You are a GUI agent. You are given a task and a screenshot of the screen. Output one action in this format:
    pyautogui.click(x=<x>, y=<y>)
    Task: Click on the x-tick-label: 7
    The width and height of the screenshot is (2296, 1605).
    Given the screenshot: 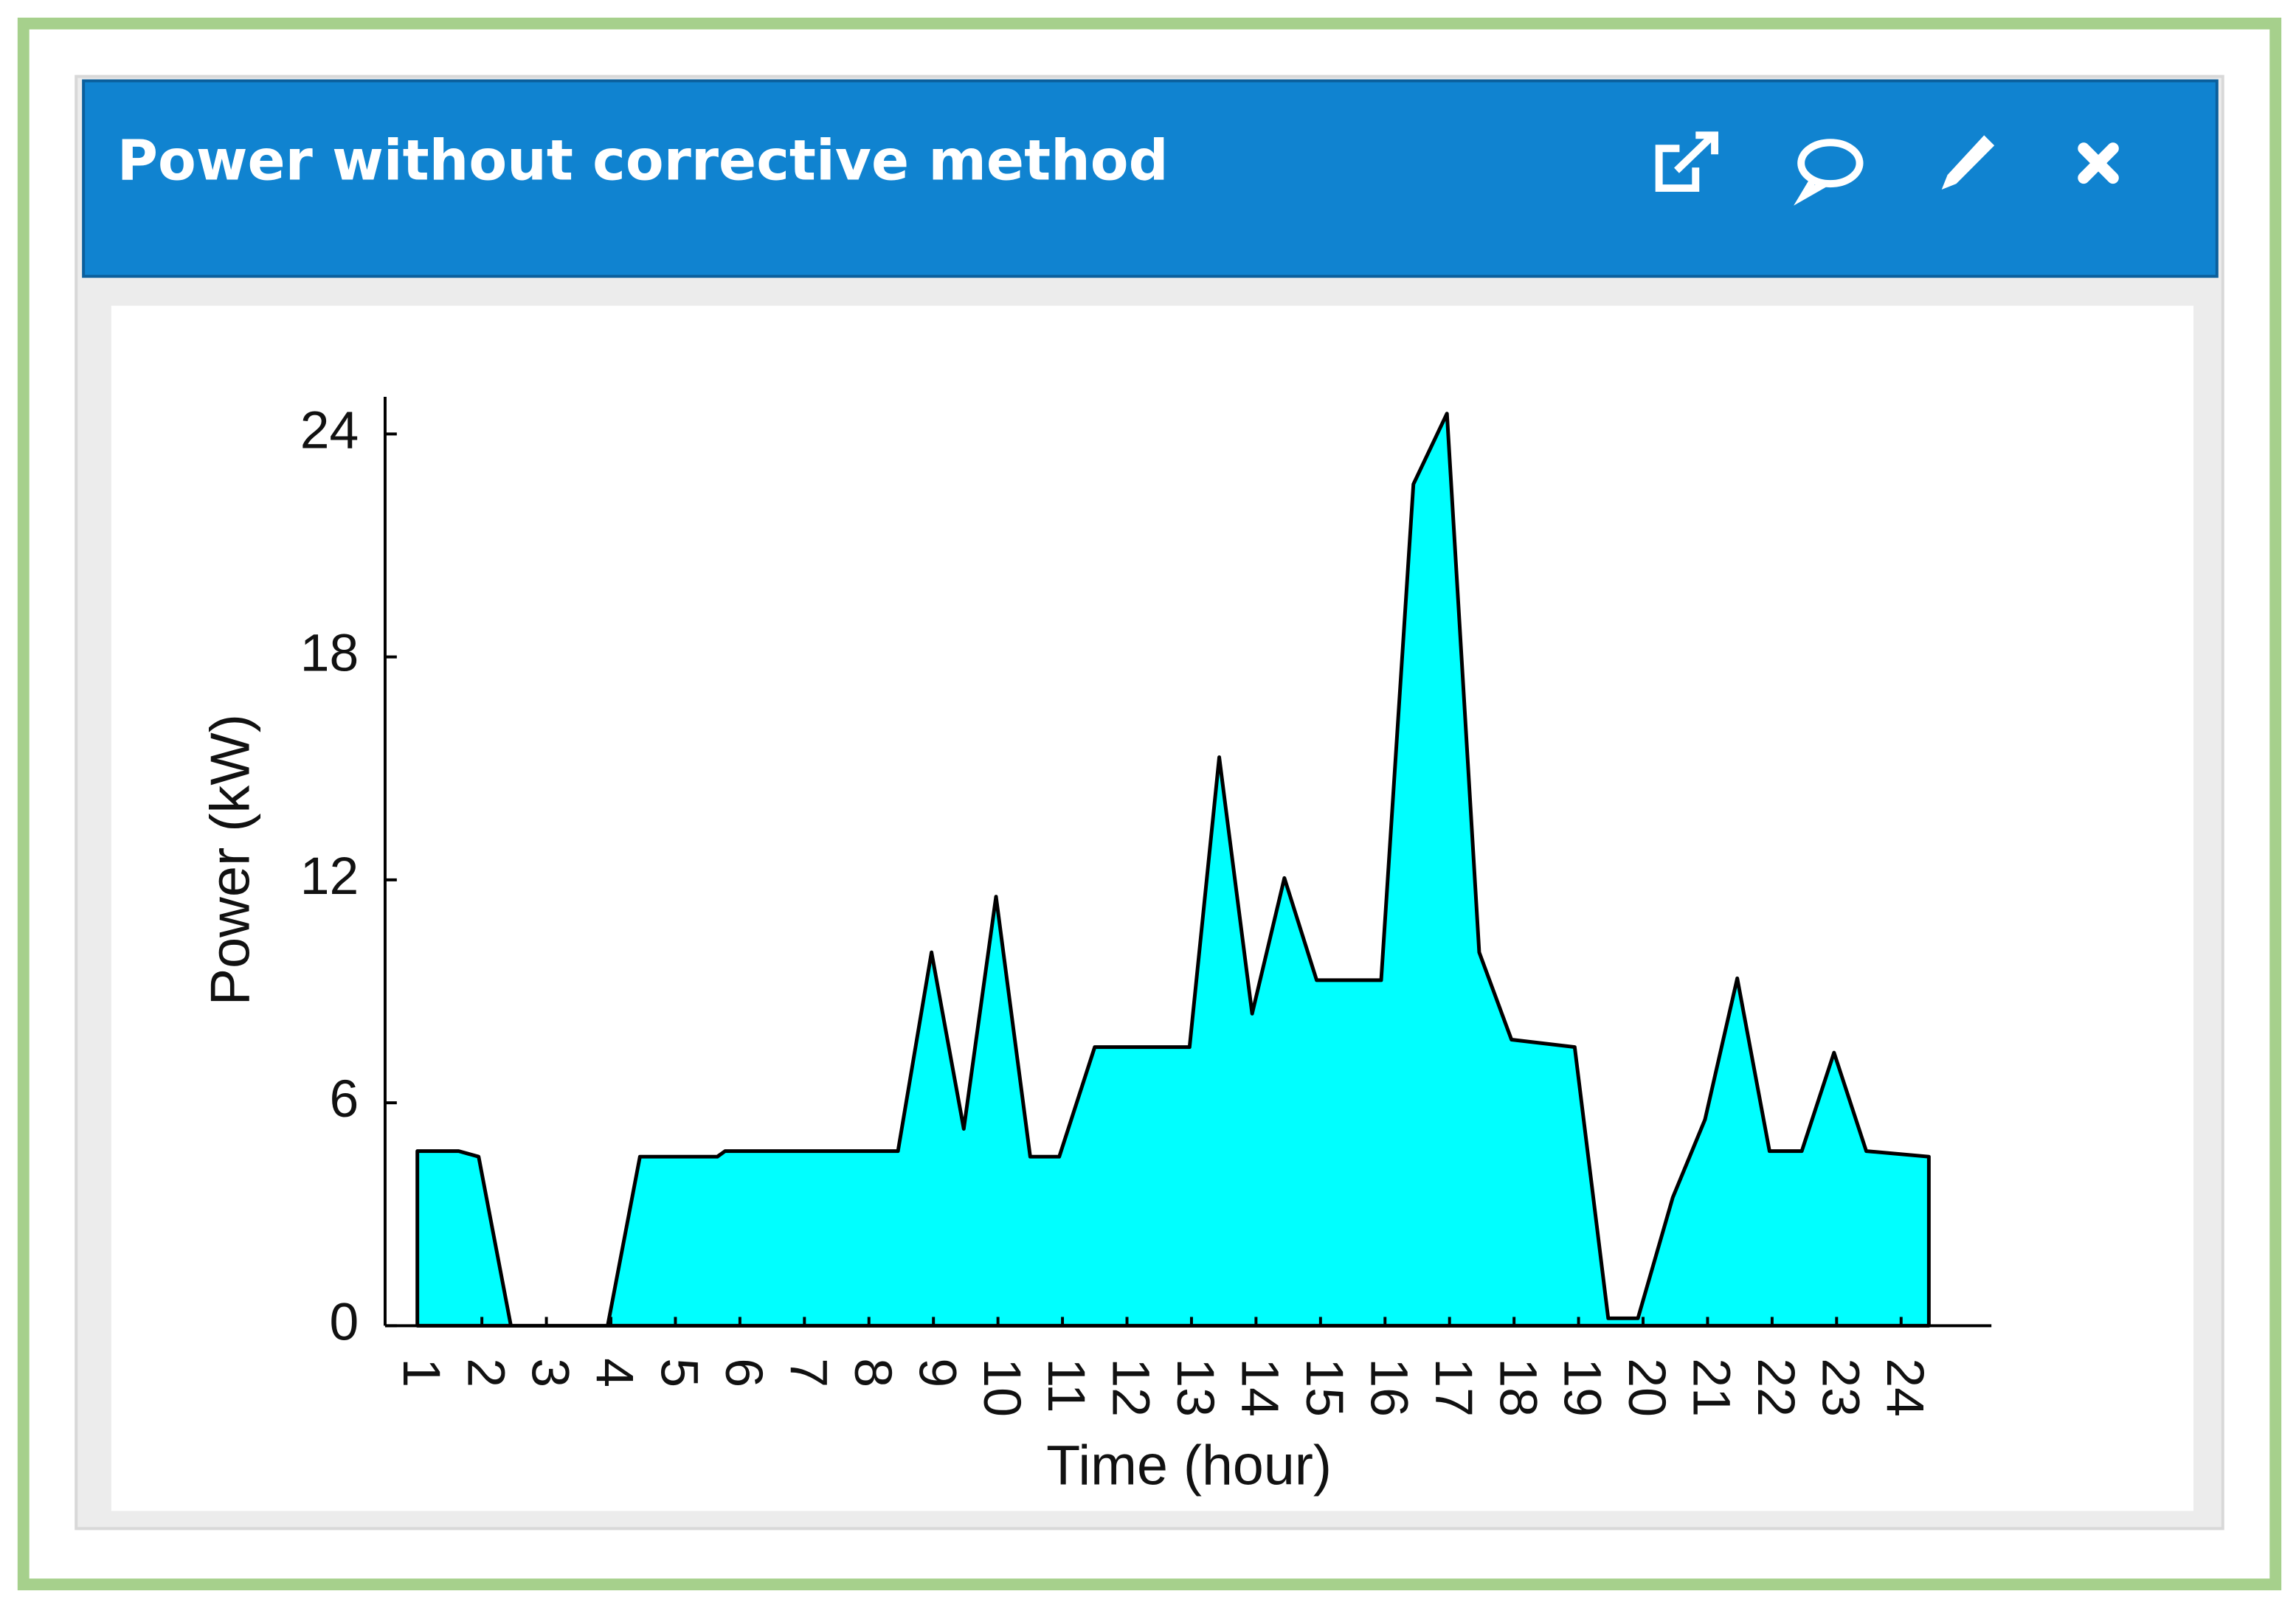 What is the action you would take?
    pyautogui.click(x=807, y=1372)
    